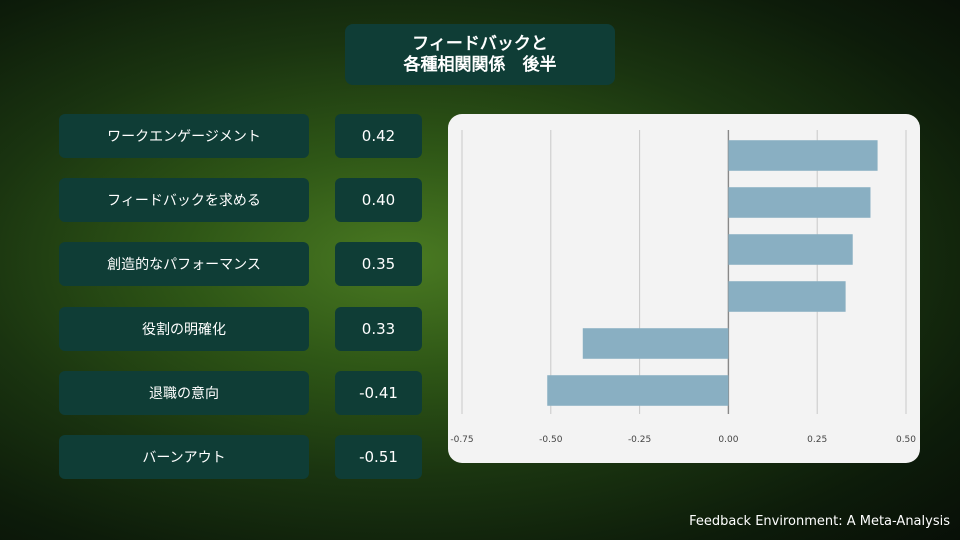  Describe the element at coordinates (551, 440) in the screenshot. I see `x-tick-label: -0.50` at that location.